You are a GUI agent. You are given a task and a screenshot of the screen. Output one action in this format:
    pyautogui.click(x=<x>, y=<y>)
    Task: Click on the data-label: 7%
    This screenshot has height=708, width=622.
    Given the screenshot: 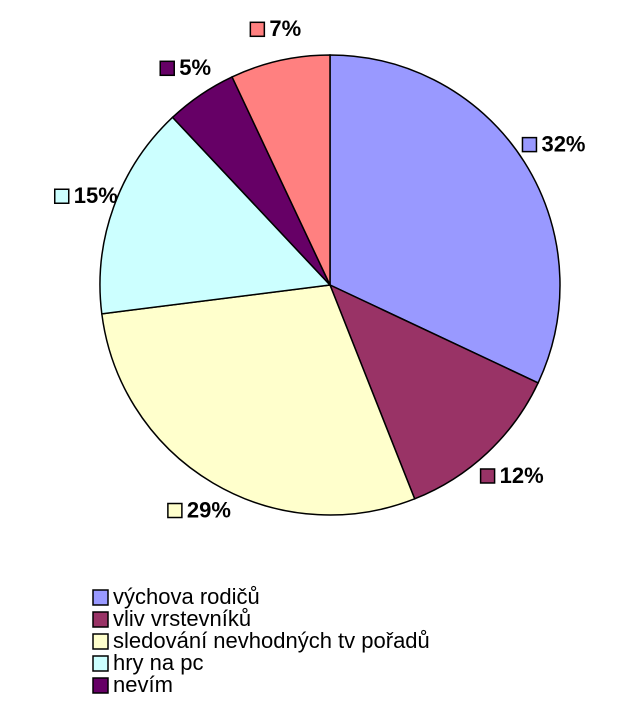 What is the action you would take?
    pyautogui.click(x=285, y=28)
    